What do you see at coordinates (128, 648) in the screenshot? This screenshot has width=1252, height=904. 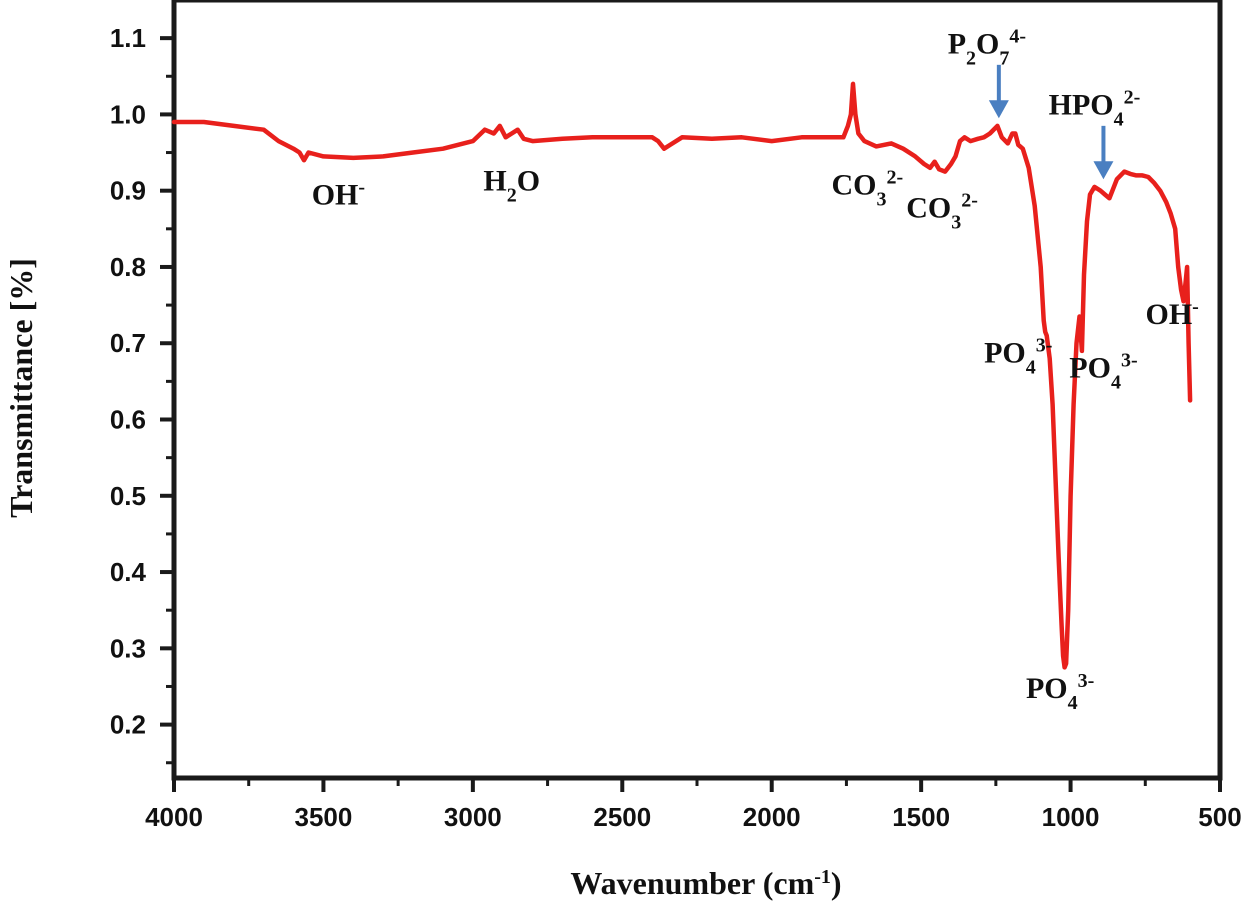 I see `y-tick-label: 0.3` at bounding box center [128, 648].